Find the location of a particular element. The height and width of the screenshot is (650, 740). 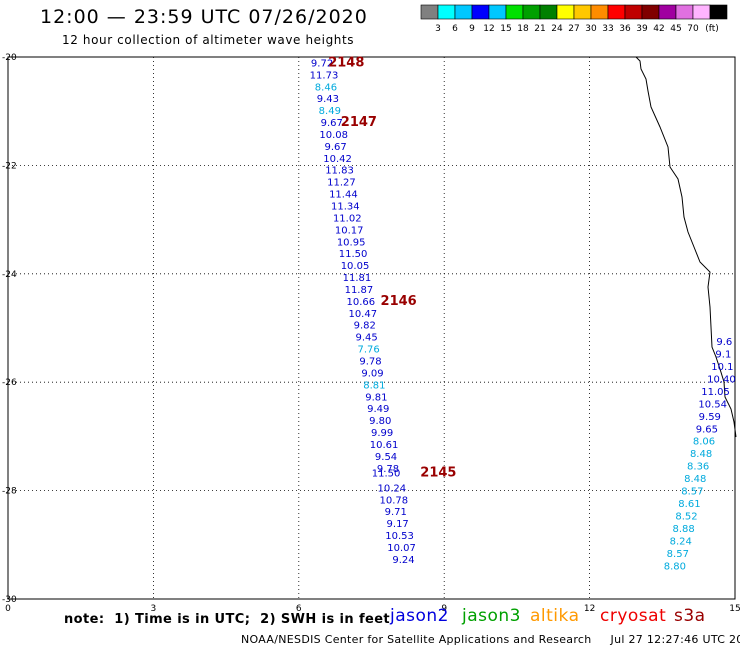

swh-value: 8.61 is located at coordinates (689, 504).